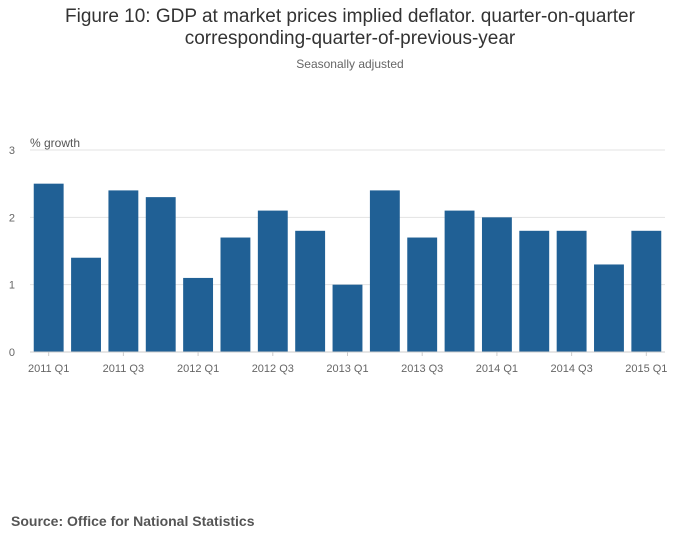 The width and height of the screenshot is (700, 549). What do you see at coordinates (12, 353) in the screenshot?
I see `y-tick-label: 0` at bounding box center [12, 353].